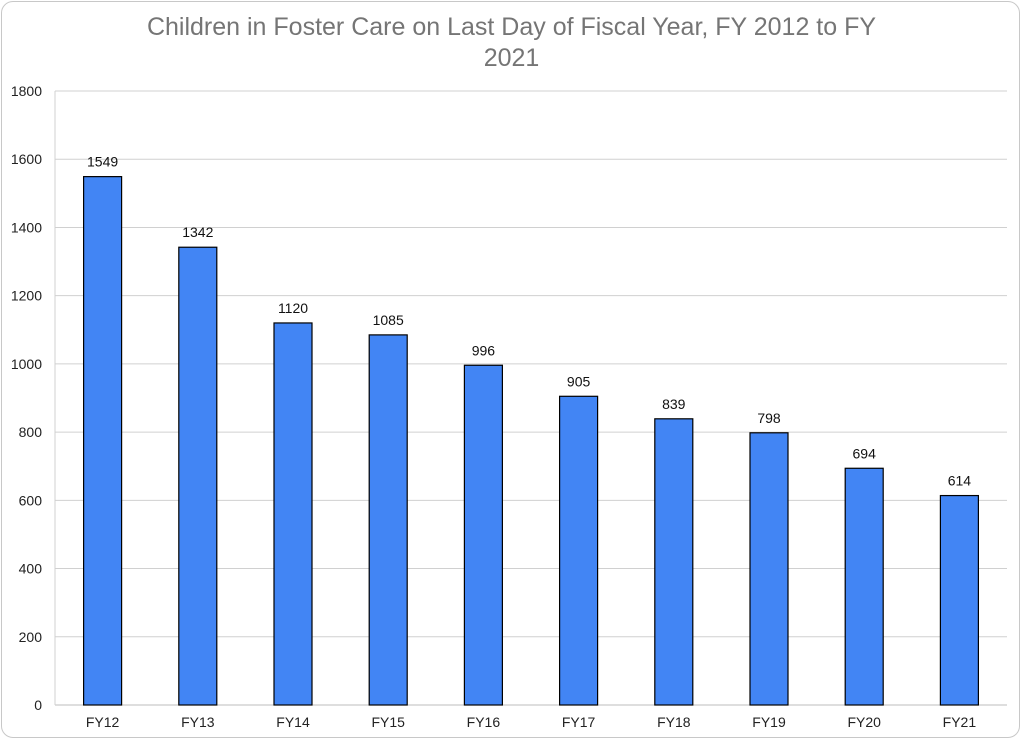  I want to click on x-tick-label: FY20, so click(864, 722).